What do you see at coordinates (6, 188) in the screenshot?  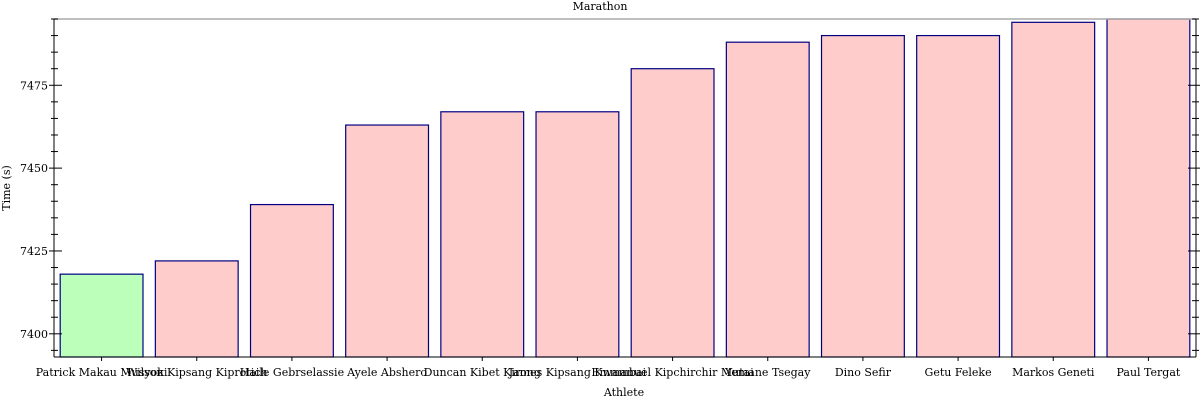 I see `y-axis-label: Time (s)` at bounding box center [6, 188].